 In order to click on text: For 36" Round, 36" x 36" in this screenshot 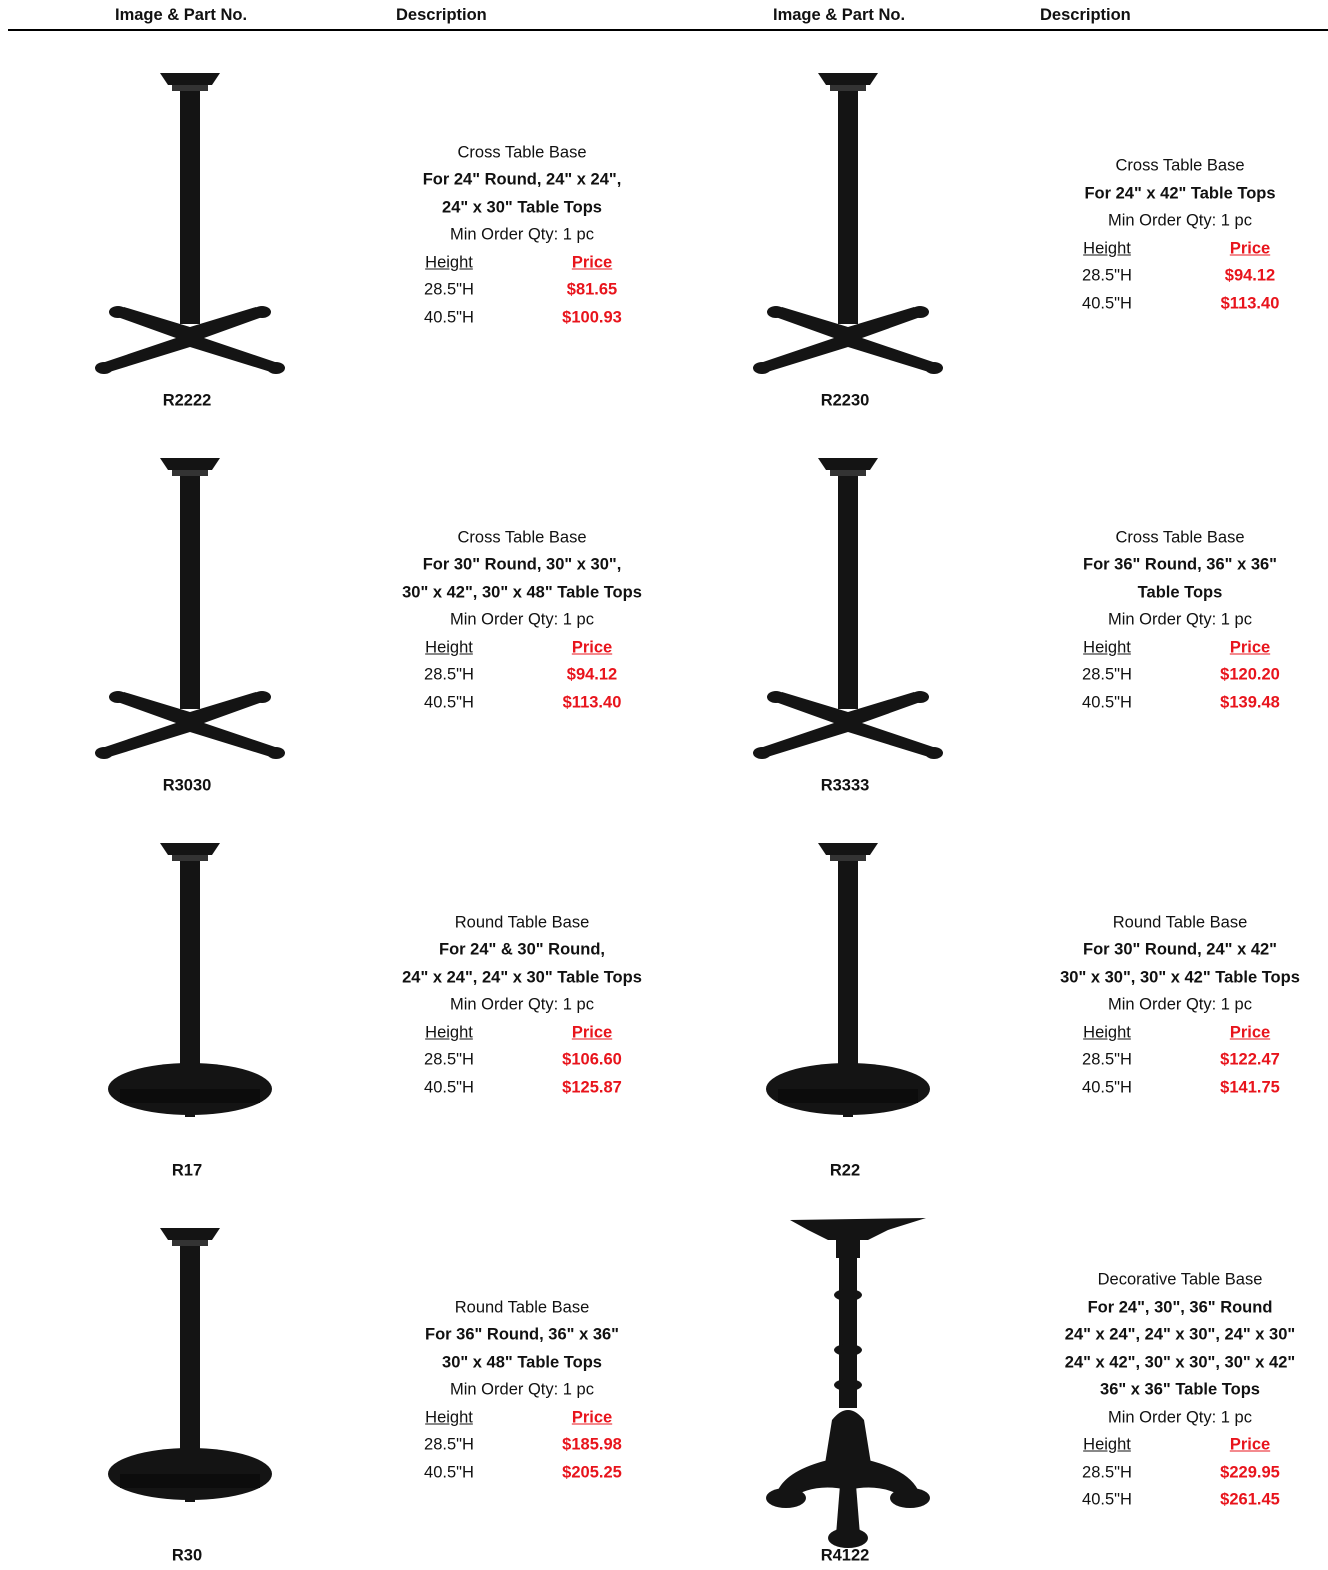, I will do `click(1180, 564)`.